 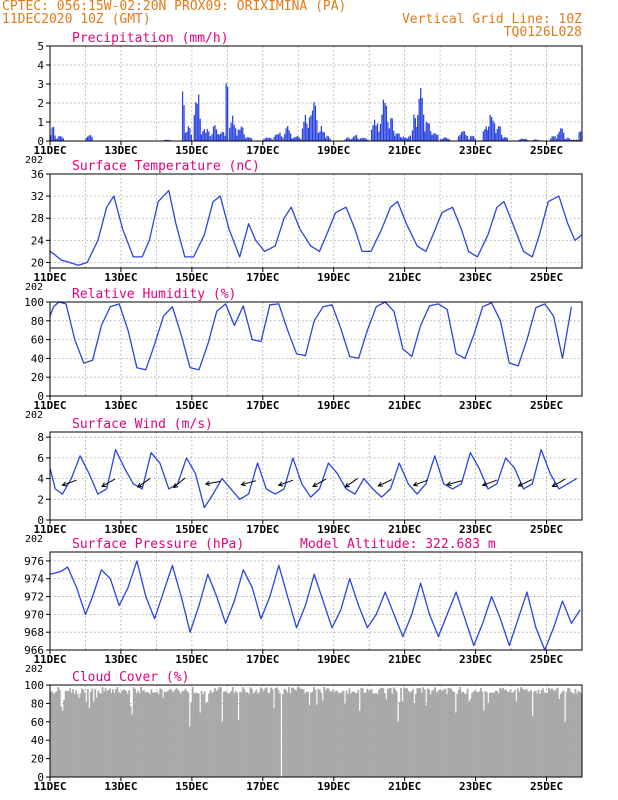 I want to click on series-line, so click(x=313, y=478).